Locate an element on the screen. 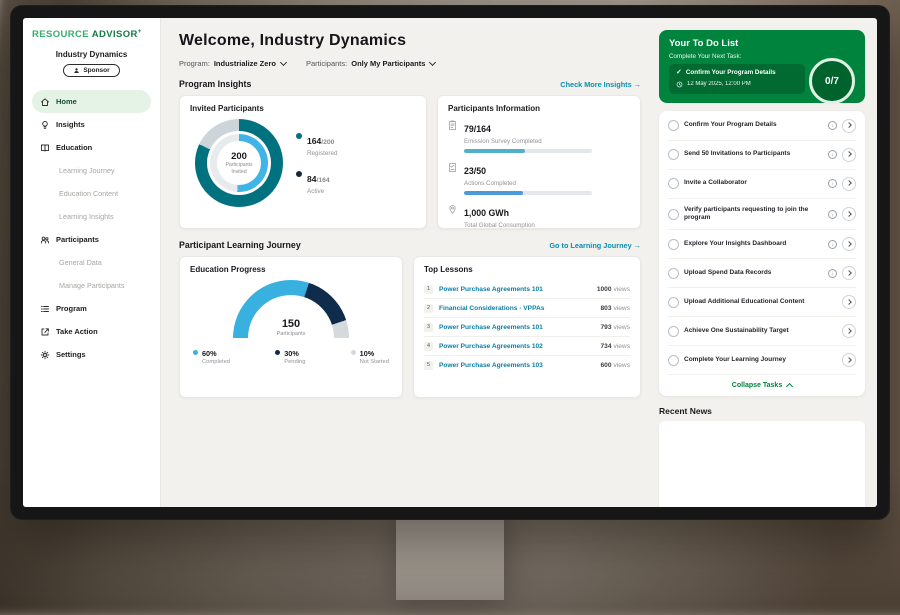 The width and height of the screenshot is (900, 615). stat-label: Emission Survey Completed is located at coordinates (503, 141).